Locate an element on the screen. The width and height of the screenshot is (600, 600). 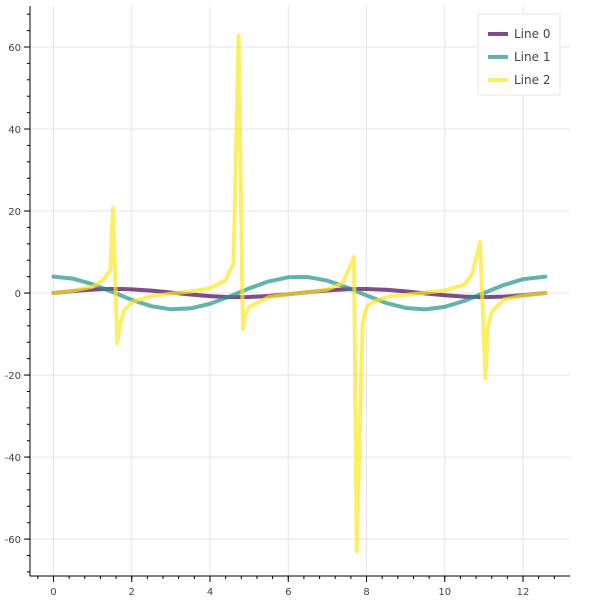
legend: Line 0 Line 1 Line 2 is located at coordinates (519, 54).